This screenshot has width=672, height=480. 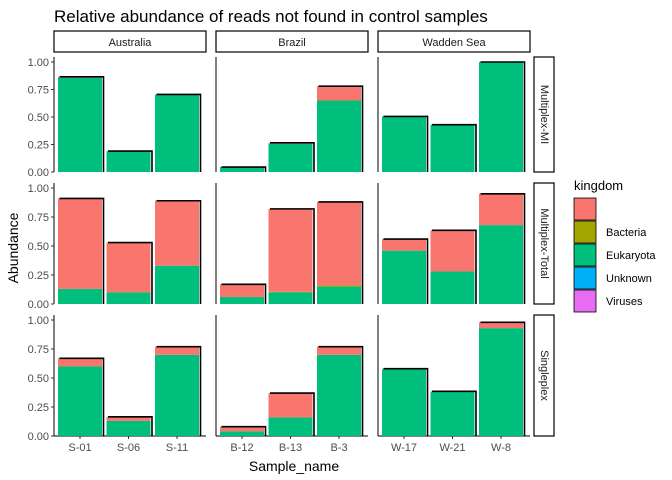 What do you see at coordinates (79, 448) in the screenshot?
I see `x-tick-label-s-01: S-01` at bounding box center [79, 448].